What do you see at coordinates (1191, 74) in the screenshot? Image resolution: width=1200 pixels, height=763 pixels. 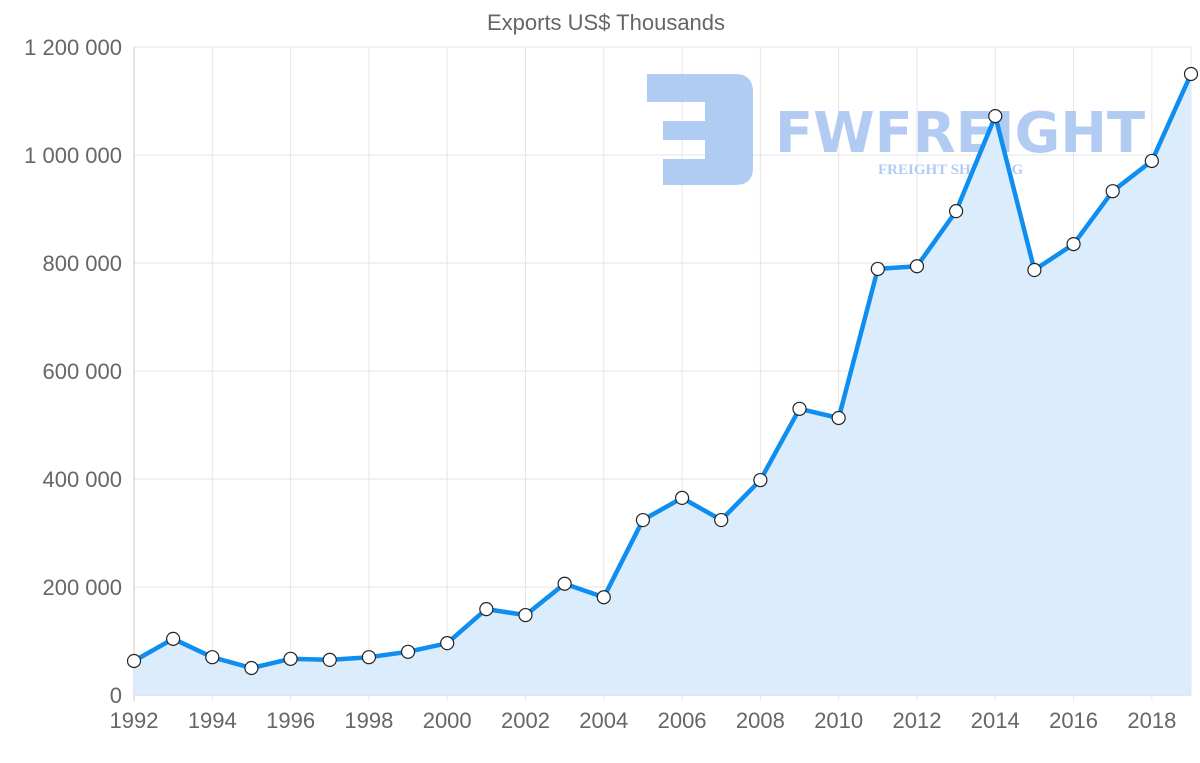 I see `data-point-2019` at bounding box center [1191, 74].